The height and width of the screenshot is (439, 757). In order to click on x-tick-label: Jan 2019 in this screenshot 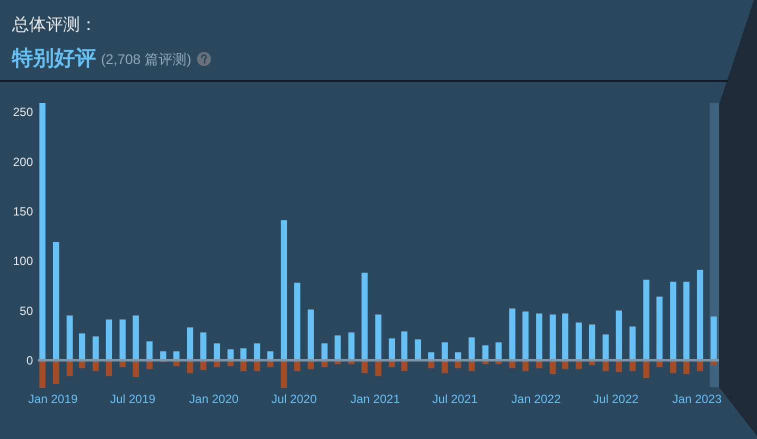, I will do `click(53, 399)`.